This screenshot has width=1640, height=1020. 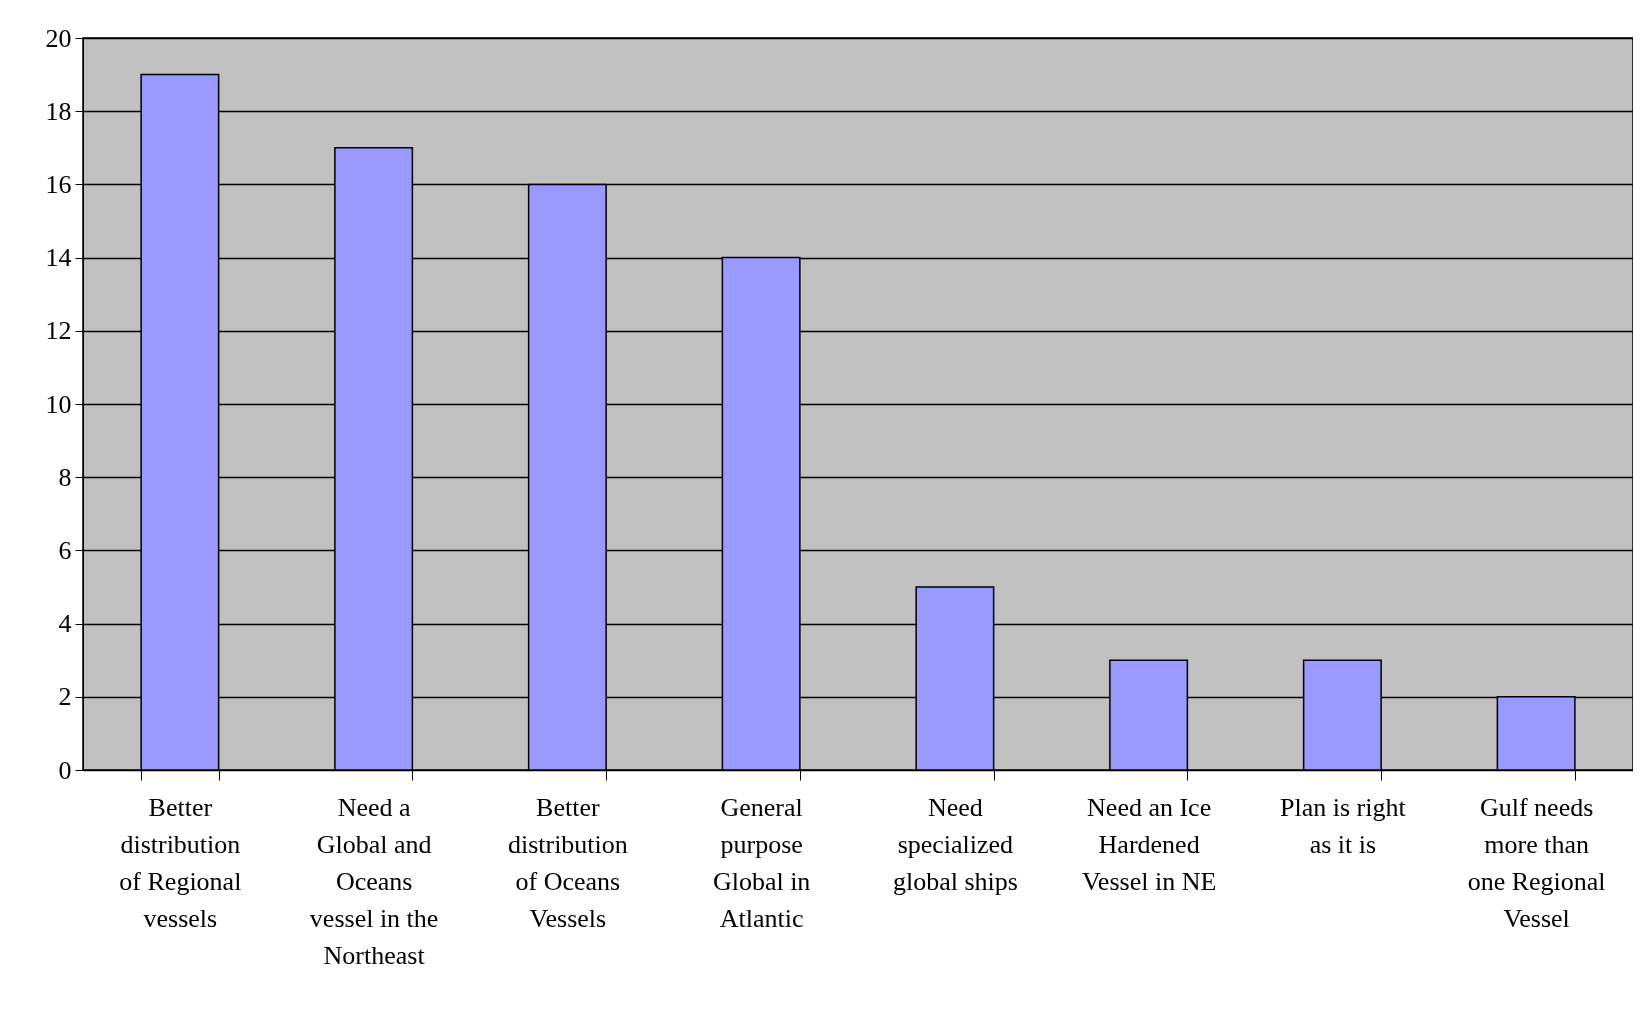 I want to click on y-tick-label: 12, so click(x=58, y=331).